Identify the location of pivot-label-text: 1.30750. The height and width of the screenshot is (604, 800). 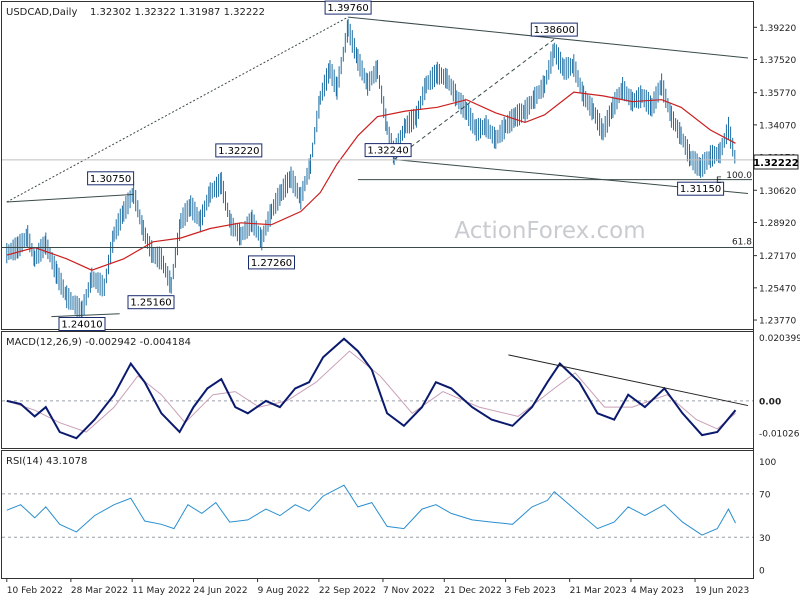
(110, 179).